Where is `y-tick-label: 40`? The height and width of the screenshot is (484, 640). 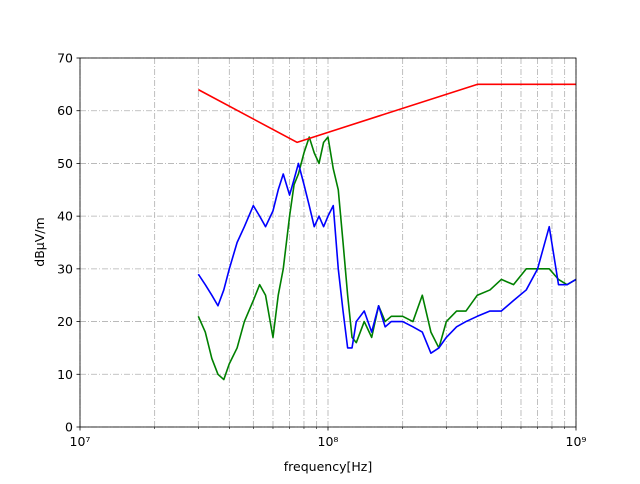
y-tick-label: 40 is located at coordinates (65, 216).